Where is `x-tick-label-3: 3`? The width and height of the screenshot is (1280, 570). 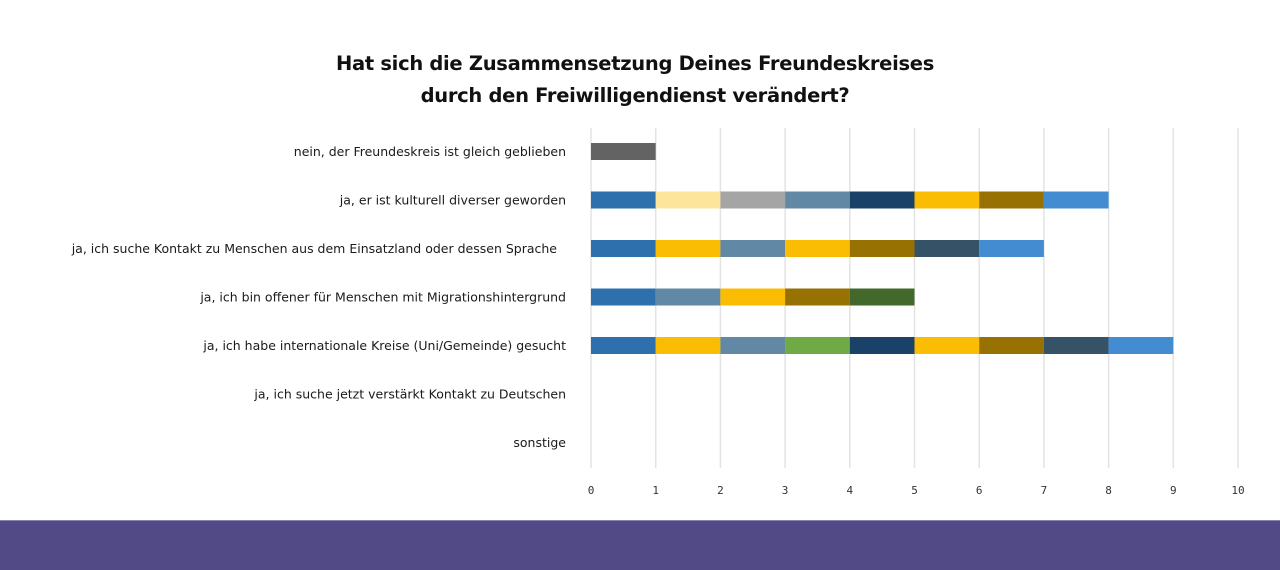 x-tick-label-3: 3 is located at coordinates (785, 490).